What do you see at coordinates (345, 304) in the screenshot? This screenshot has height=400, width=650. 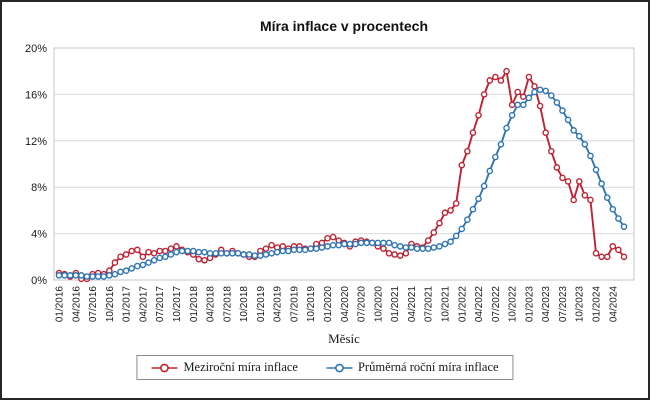 I see `svg-text: 04/2020` at bounding box center [345, 304].